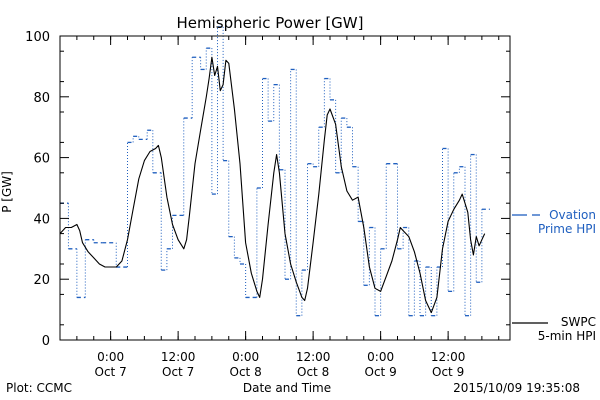  Describe the element at coordinates (41, 280) in the screenshot. I see `y-tick-label: 20` at that location.